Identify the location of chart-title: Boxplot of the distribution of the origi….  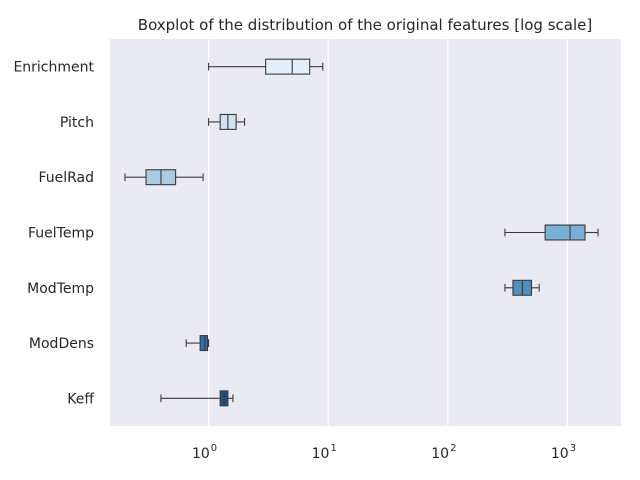
(365, 25).